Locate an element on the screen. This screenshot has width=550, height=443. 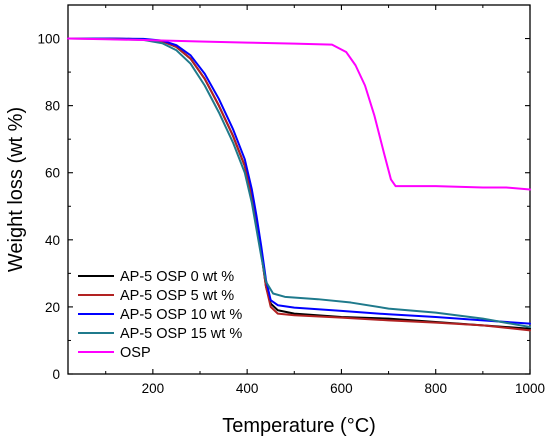
legend-label-2: AP-5 OSP 5 wt % is located at coordinates (177, 296).